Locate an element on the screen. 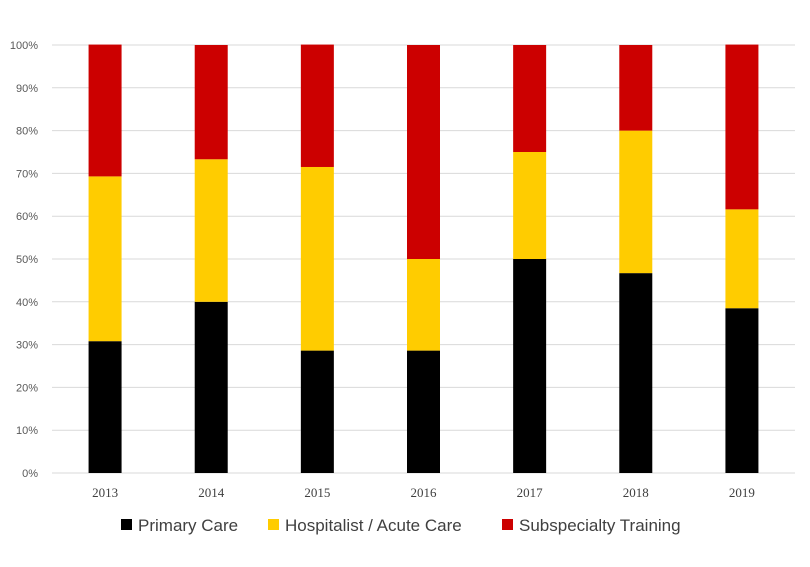  x-tick-label: 2019 is located at coordinates (742, 492).